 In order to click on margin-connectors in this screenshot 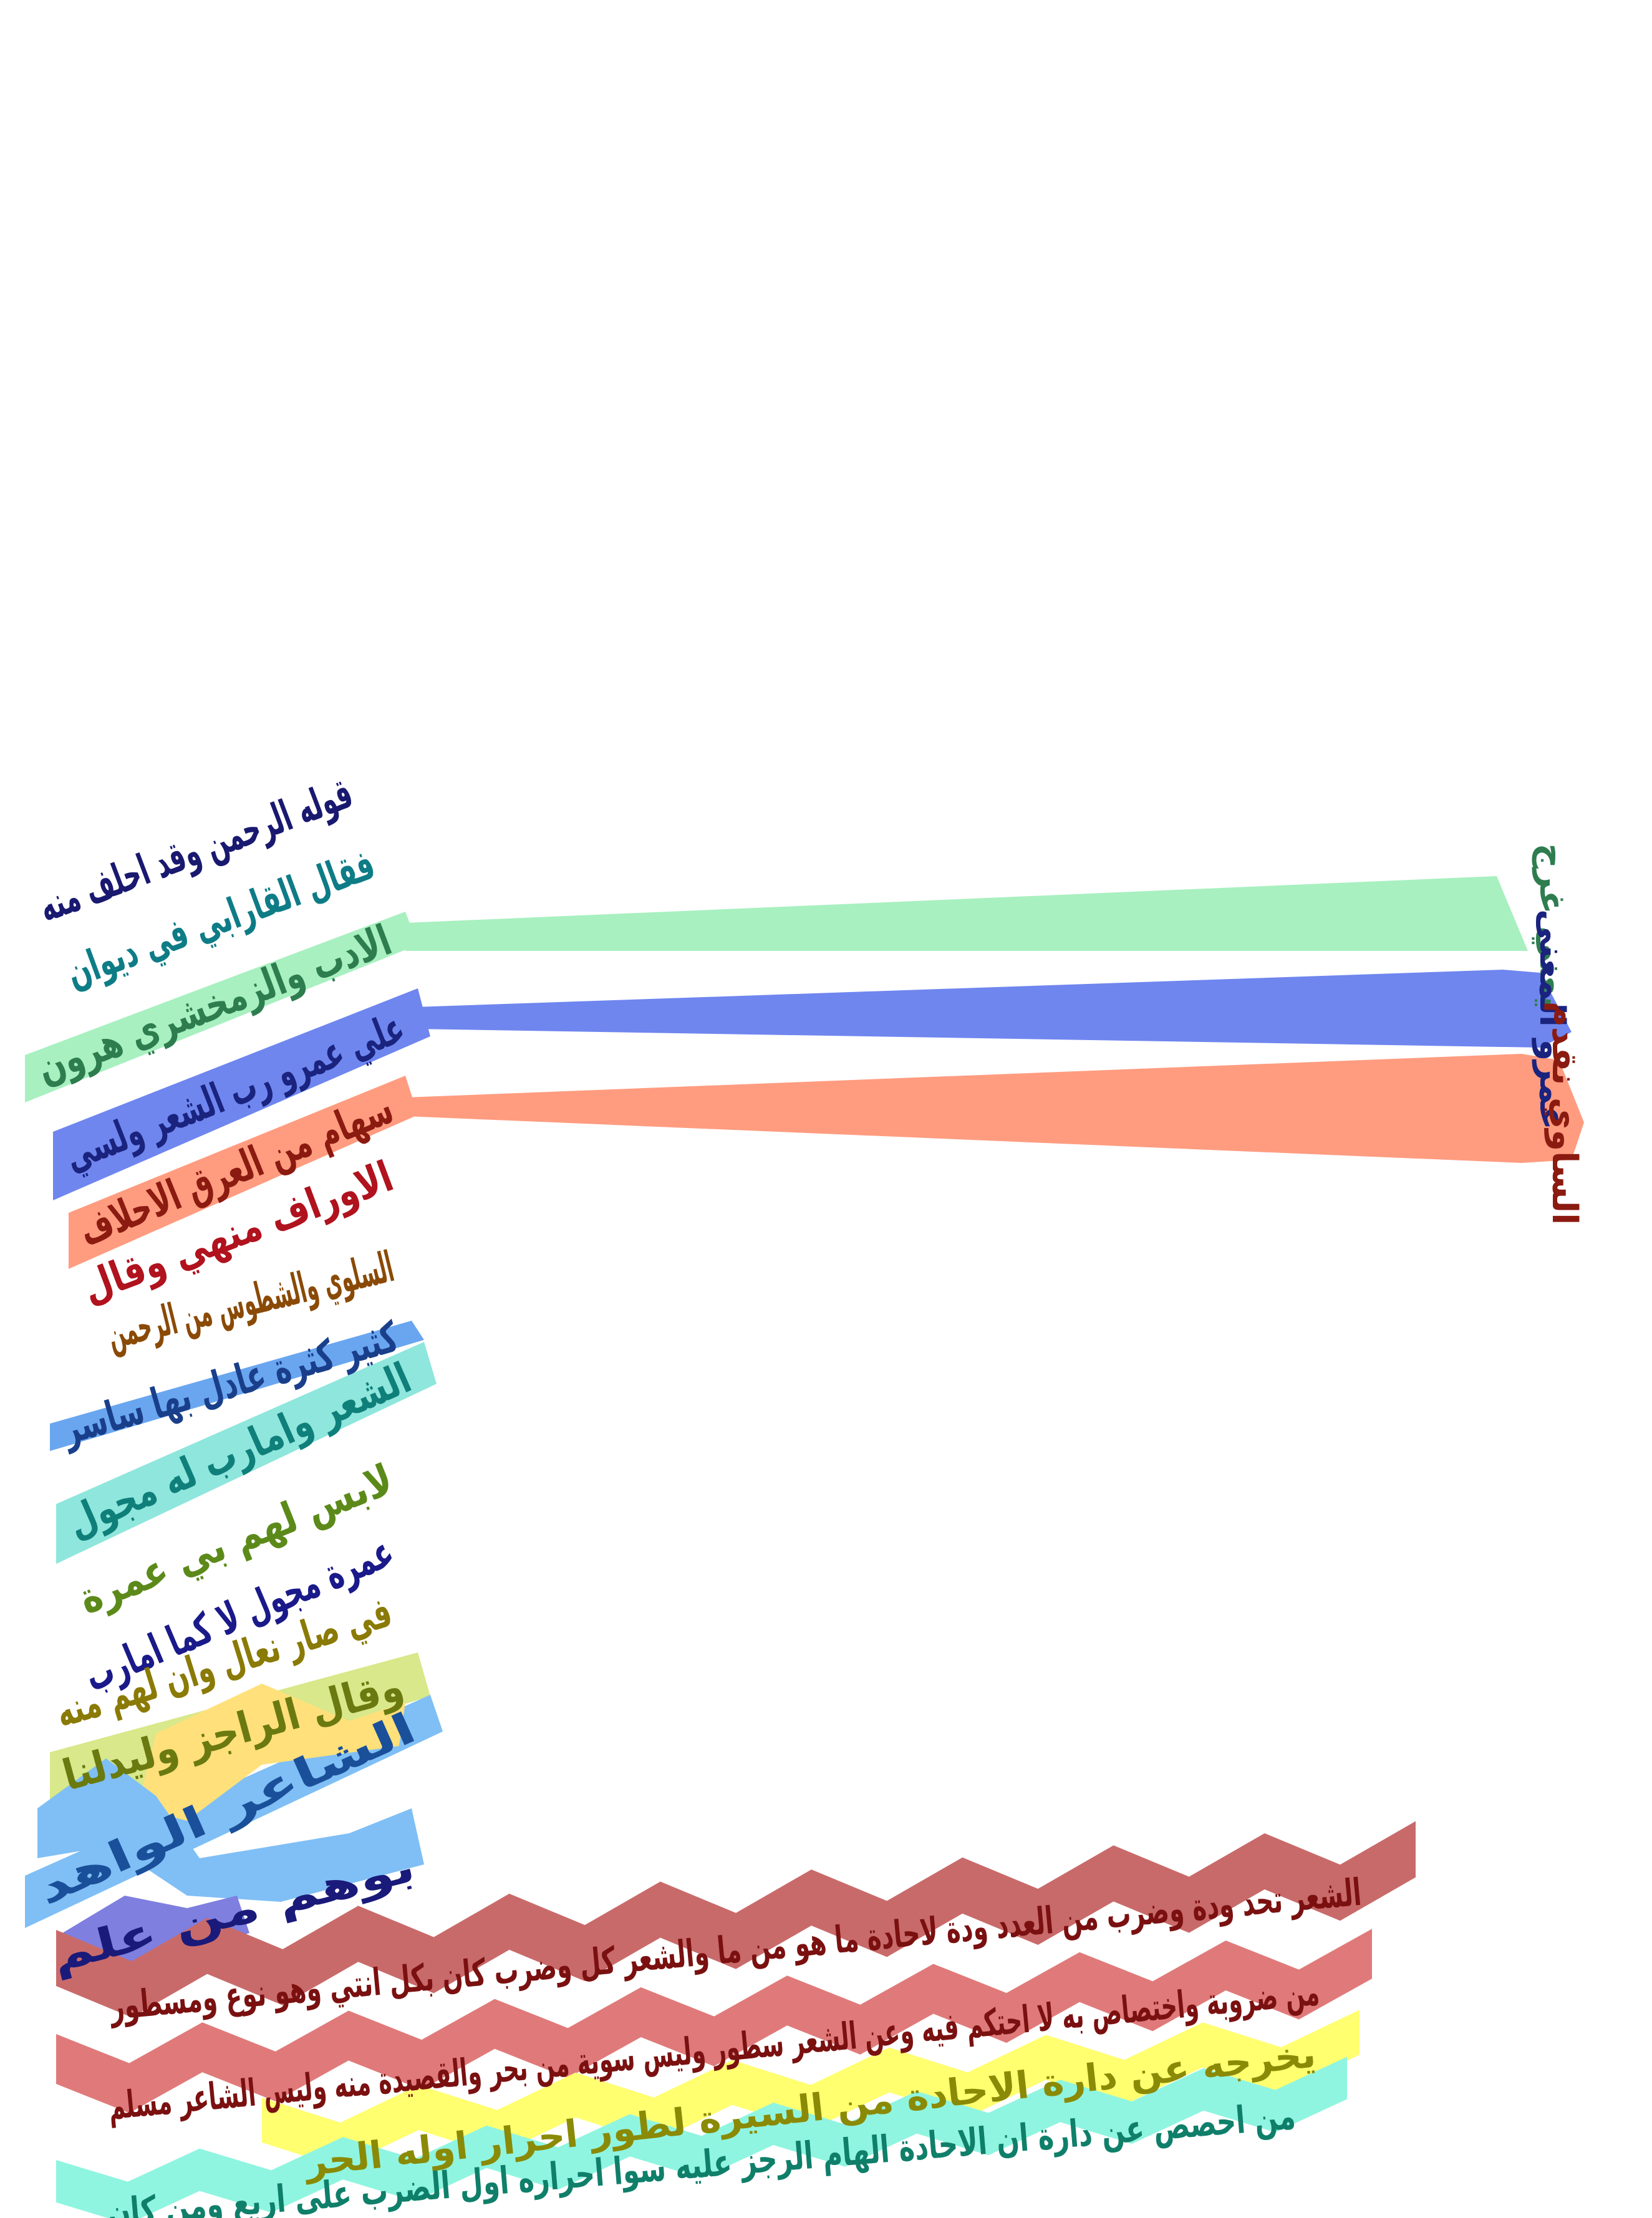, I will do `click(994, 1019)`.